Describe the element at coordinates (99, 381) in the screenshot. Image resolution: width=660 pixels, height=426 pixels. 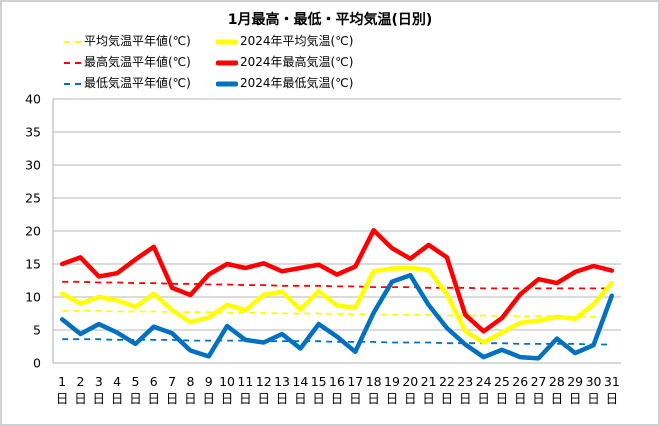
I see `x-tick-label: 3` at that location.